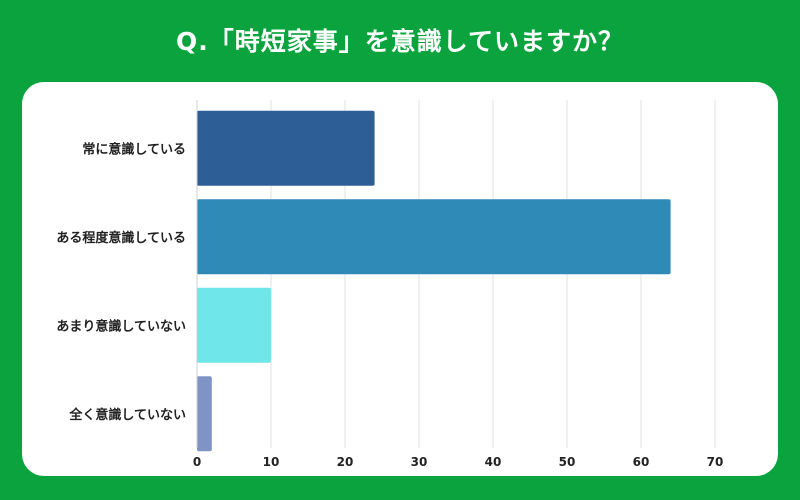 The image size is (800, 500). I want to click on x-tick-label: 30, so click(419, 462).